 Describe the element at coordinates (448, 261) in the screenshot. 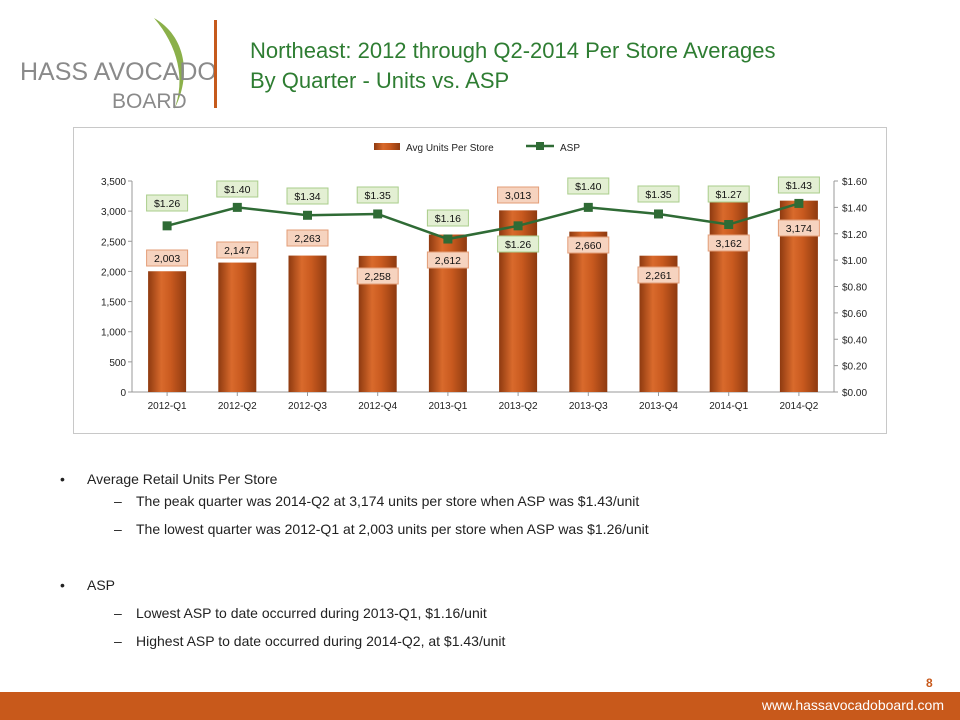

I see `bar-data-label: 2,612` at that location.